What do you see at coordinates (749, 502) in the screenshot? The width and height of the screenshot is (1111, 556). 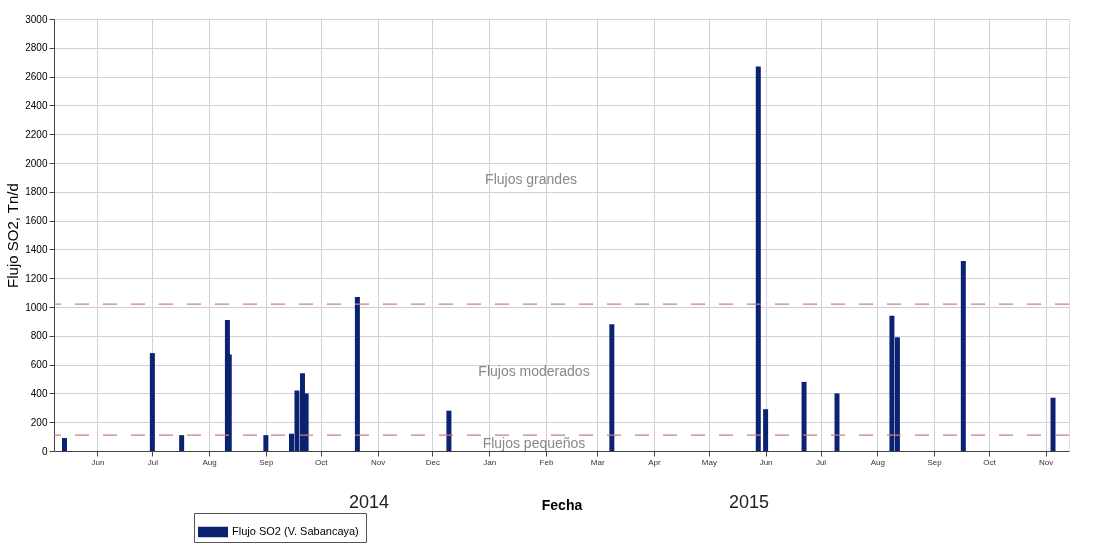 I see `text: 2015` at bounding box center [749, 502].